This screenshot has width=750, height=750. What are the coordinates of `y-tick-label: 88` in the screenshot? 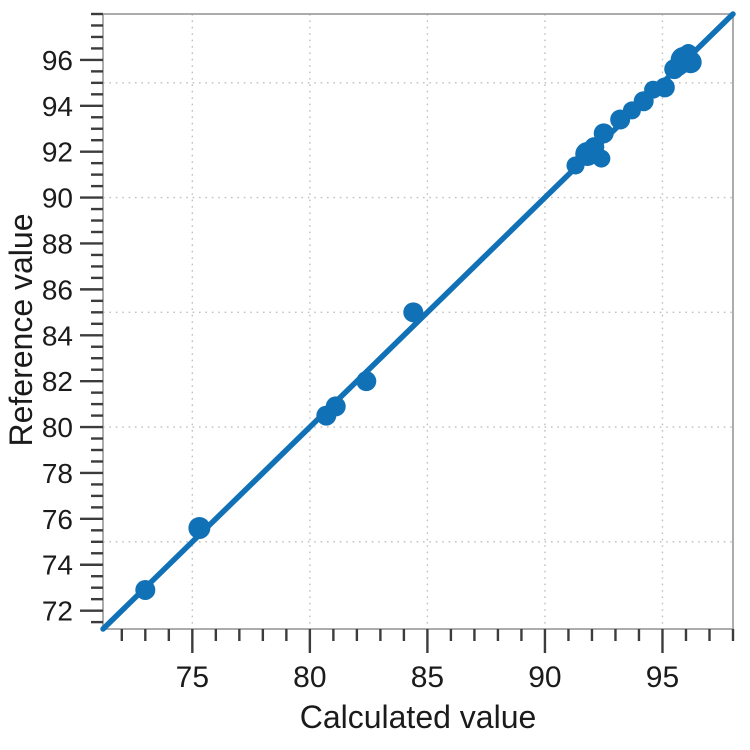 It's located at (57, 243).